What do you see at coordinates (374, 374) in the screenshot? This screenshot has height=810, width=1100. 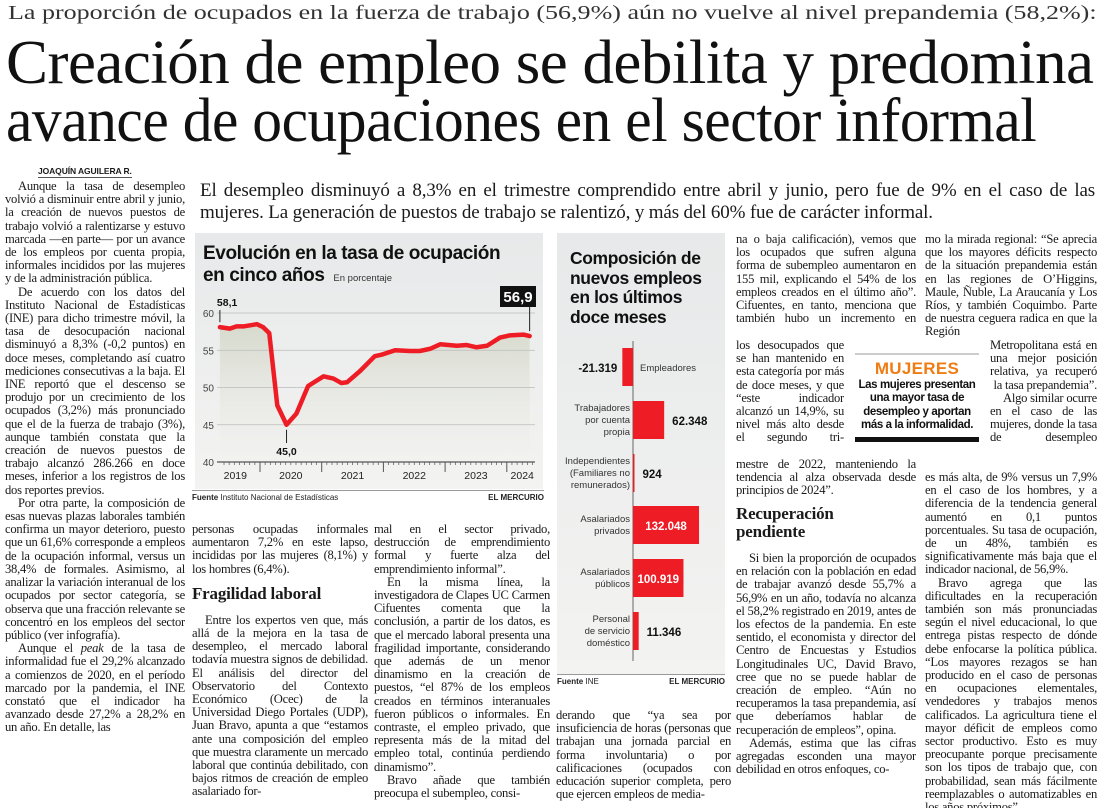 I see `occupancy-line` at bounding box center [374, 374].